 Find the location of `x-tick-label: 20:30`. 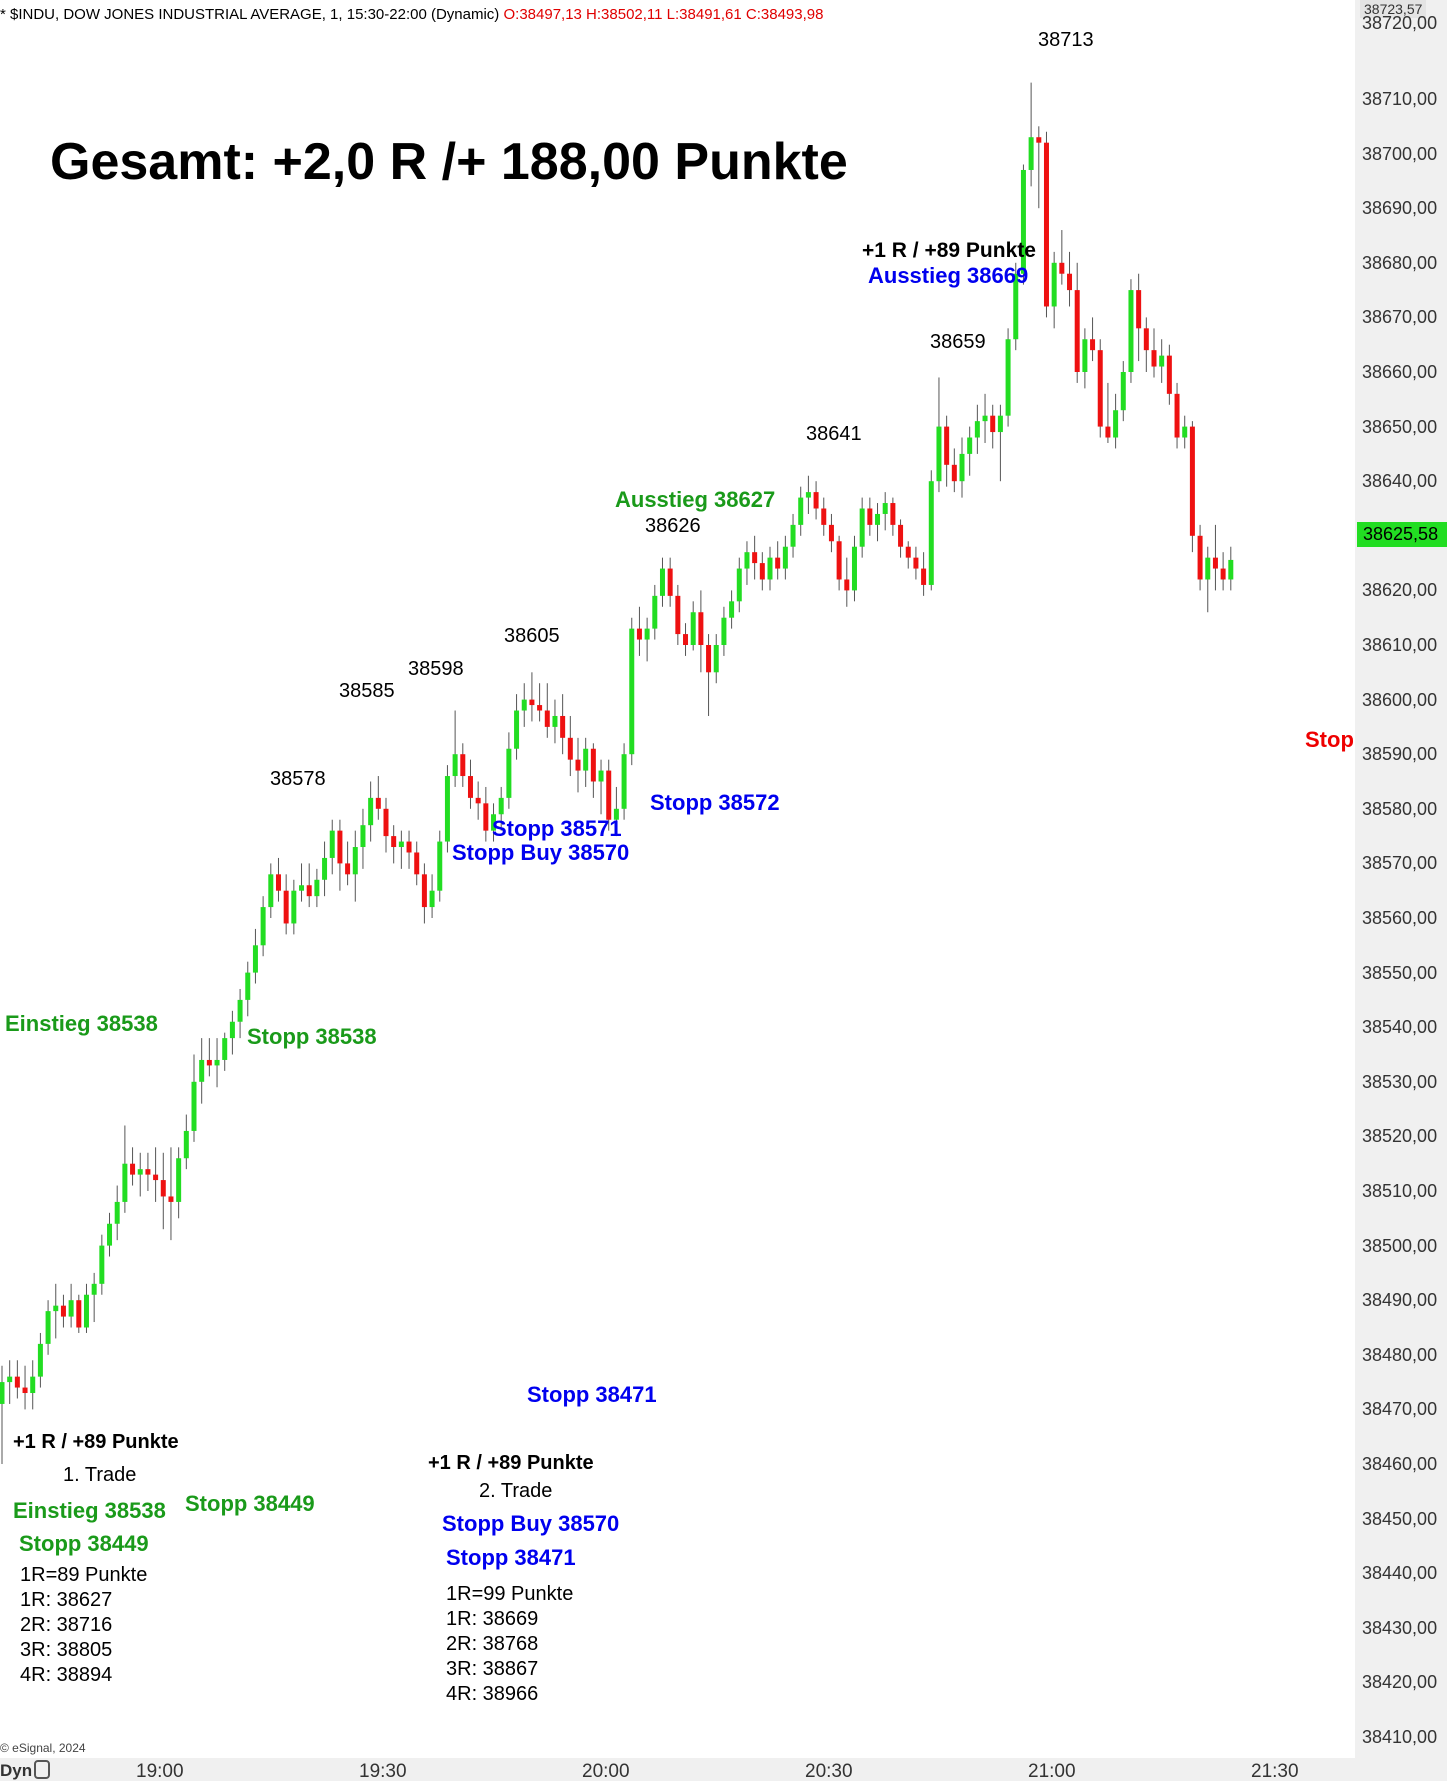

x-tick-label: 20:30 is located at coordinates (829, 1771).